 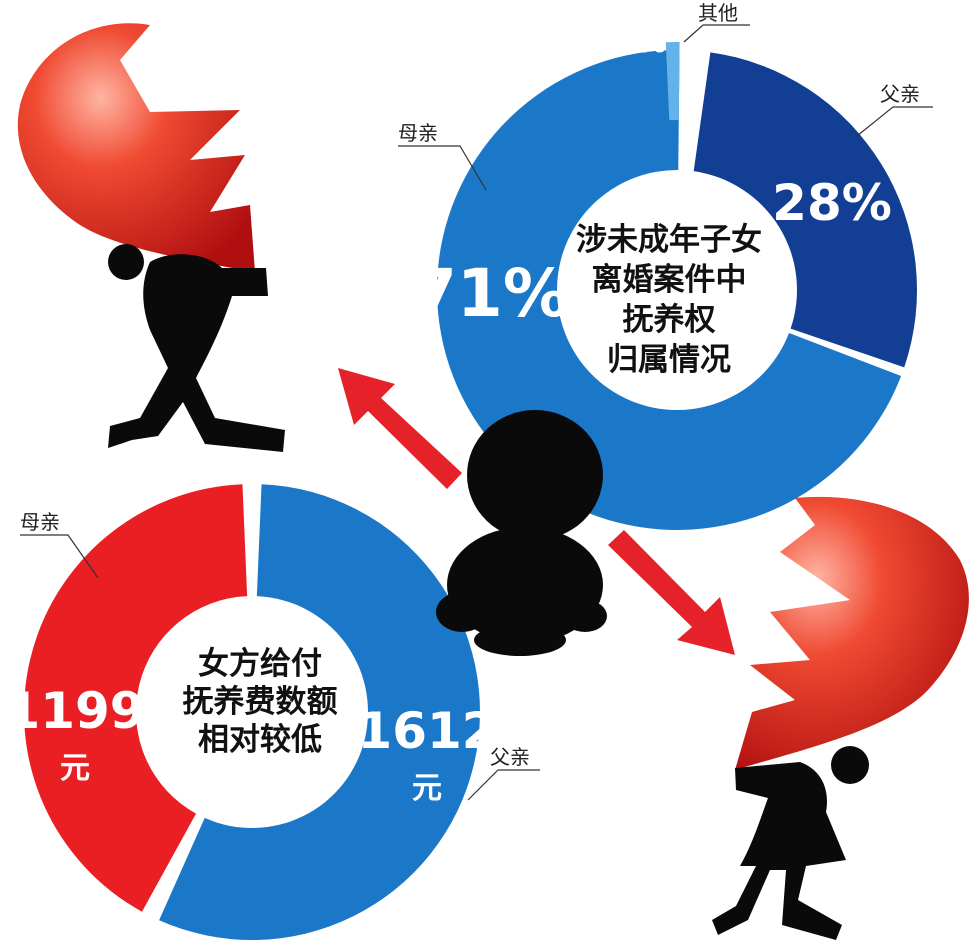 What do you see at coordinates (852, 633) in the screenshot?
I see `broken-heart-right-icon` at bounding box center [852, 633].